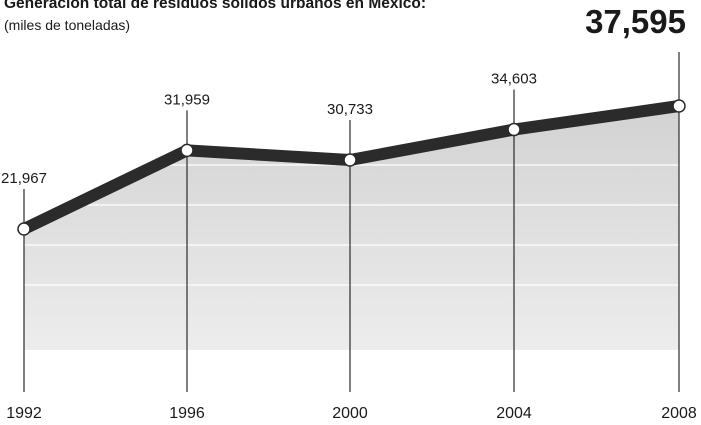 This screenshot has width=701, height=425. What do you see at coordinates (187, 99) in the screenshot?
I see `value-label-1996: 31,959` at bounding box center [187, 99].